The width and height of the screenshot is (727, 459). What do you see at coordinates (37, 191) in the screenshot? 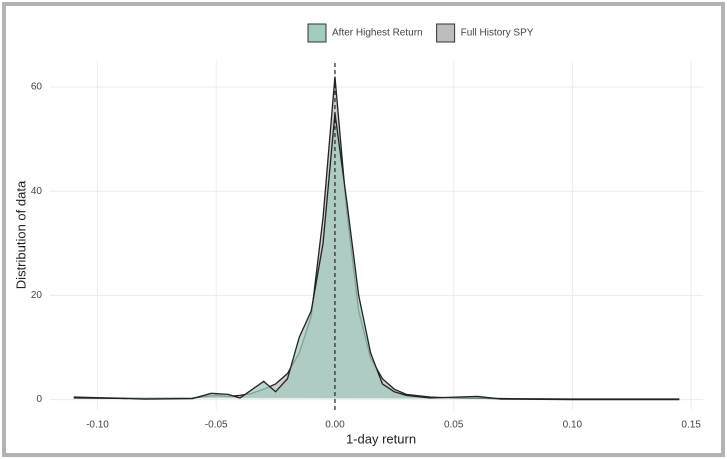
I see `y-tick-label: 40` at bounding box center [37, 191].